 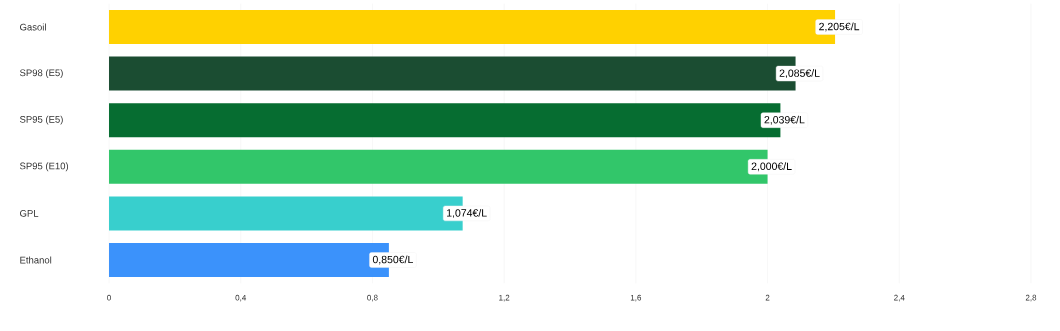 What do you see at coordinates (392, 260) in the screenshot?
I see `data-label: 0,850€/L` at bounding box center [392, 260].